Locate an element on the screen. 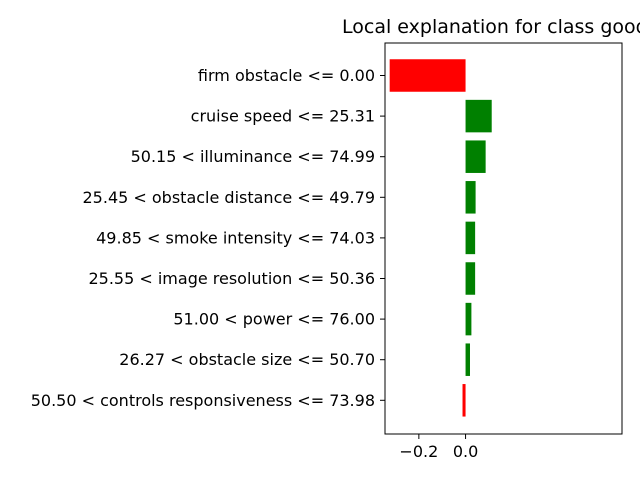 Image resolution: width=640 pixels, height=480 pixels. x-tick-label-1: 0.0 is located at coordinates (465, 451).